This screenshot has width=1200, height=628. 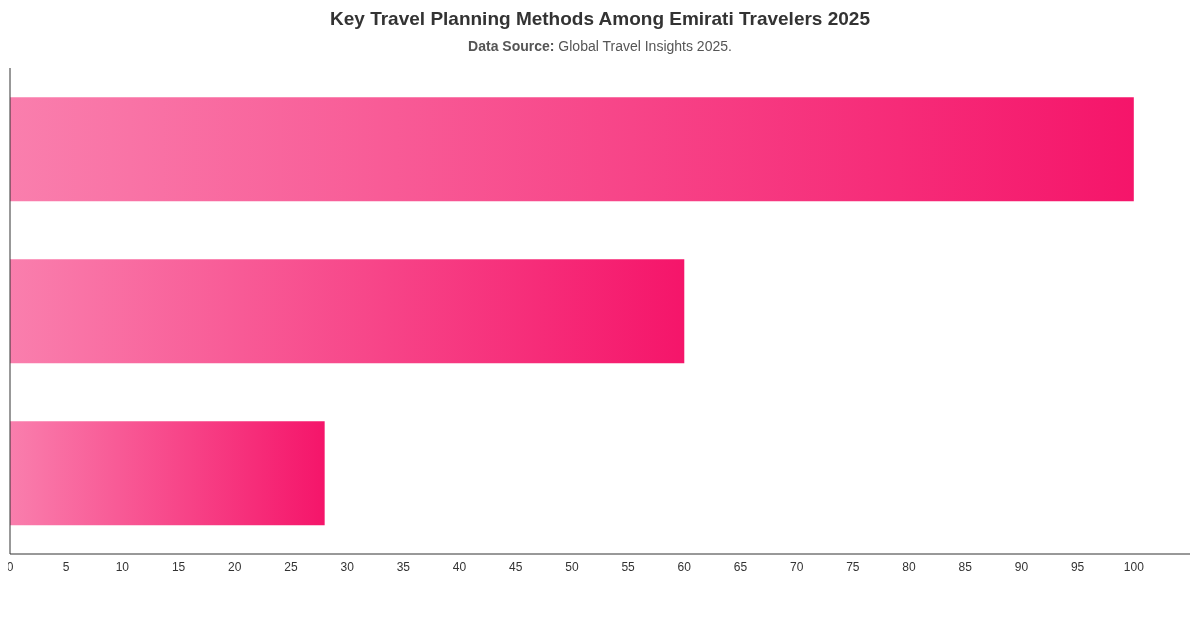 I want to click on x-tick-label: 95, so click(x=1077, y=566).